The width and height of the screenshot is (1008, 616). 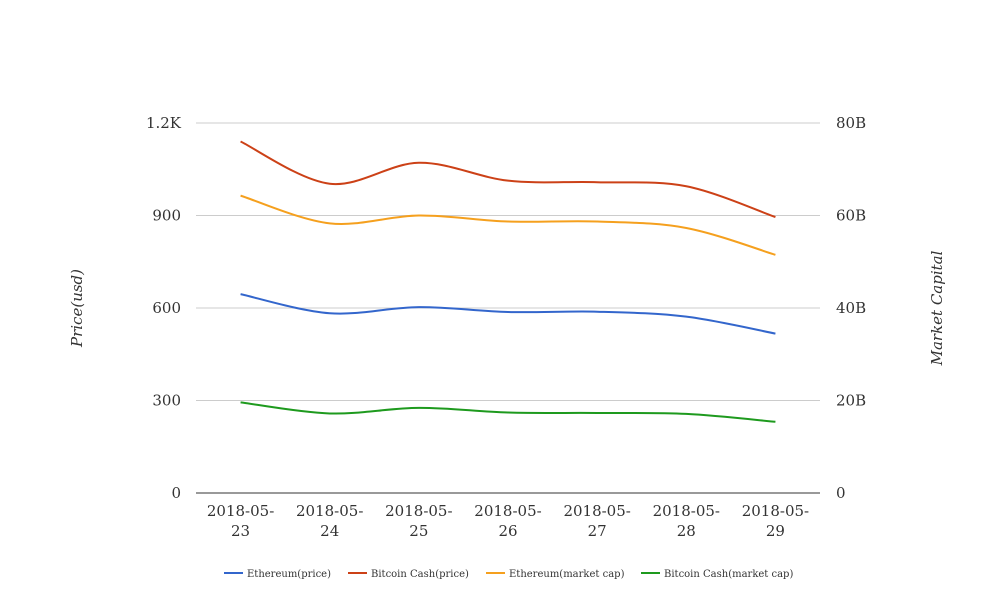 What do you see at coordinates (686, 521) in the screenshot?
I see `x-tick-label: 2018-05-28` at bounding box center [686, 521].